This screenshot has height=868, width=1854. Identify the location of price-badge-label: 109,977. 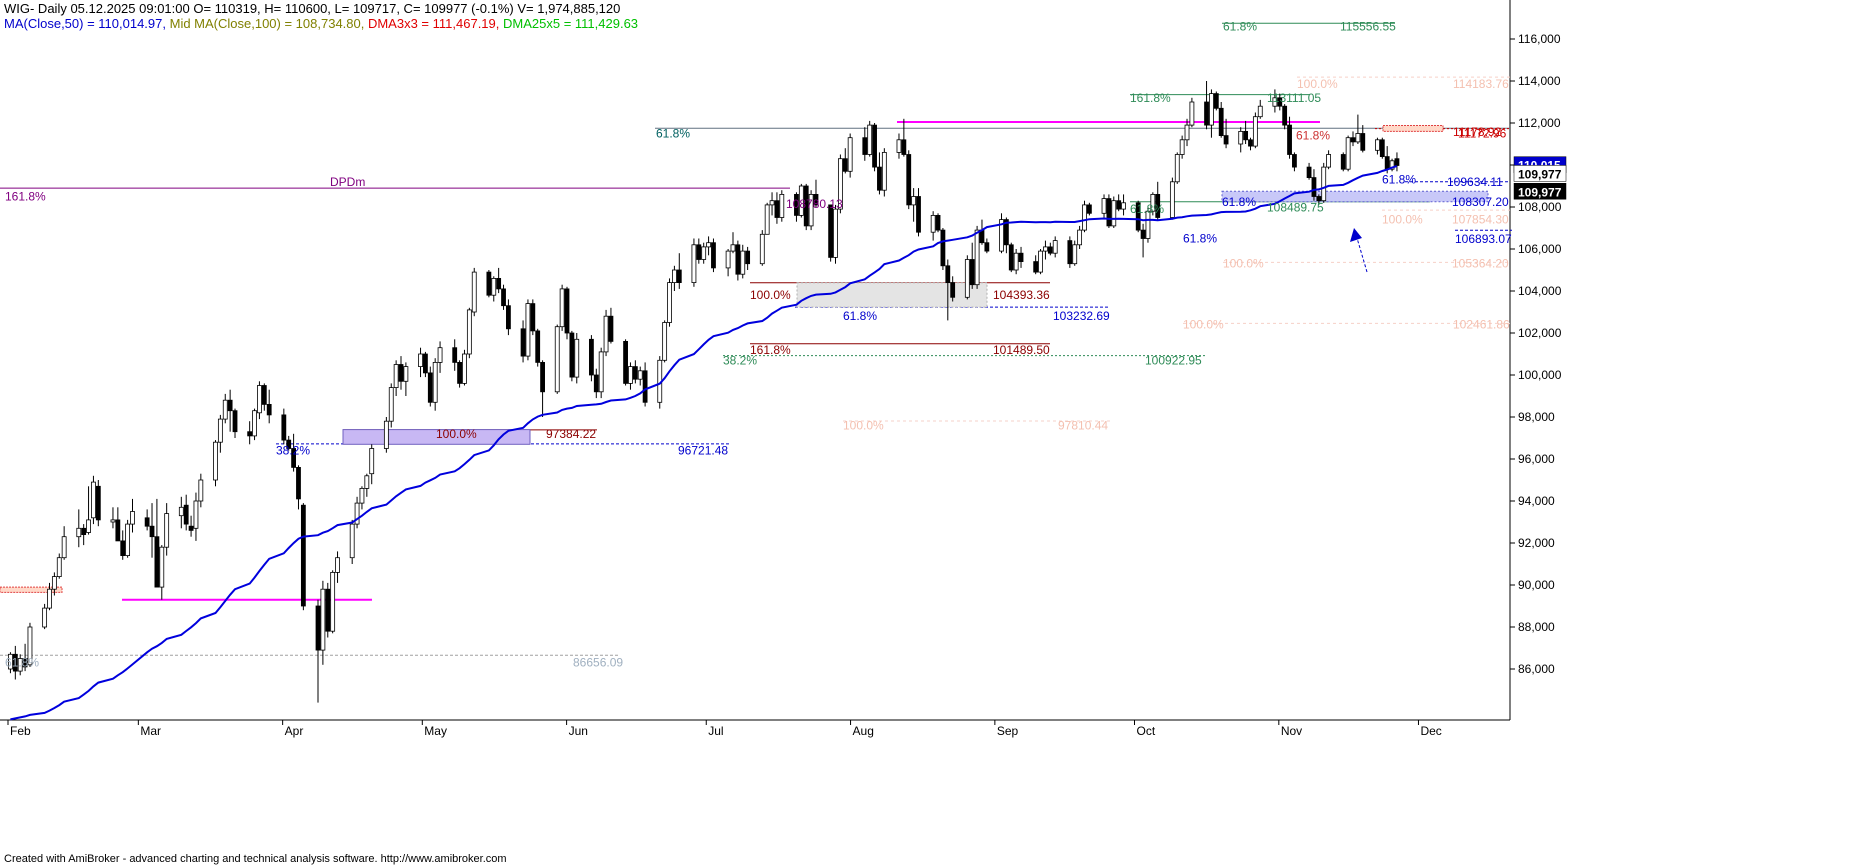
(1540, 174).